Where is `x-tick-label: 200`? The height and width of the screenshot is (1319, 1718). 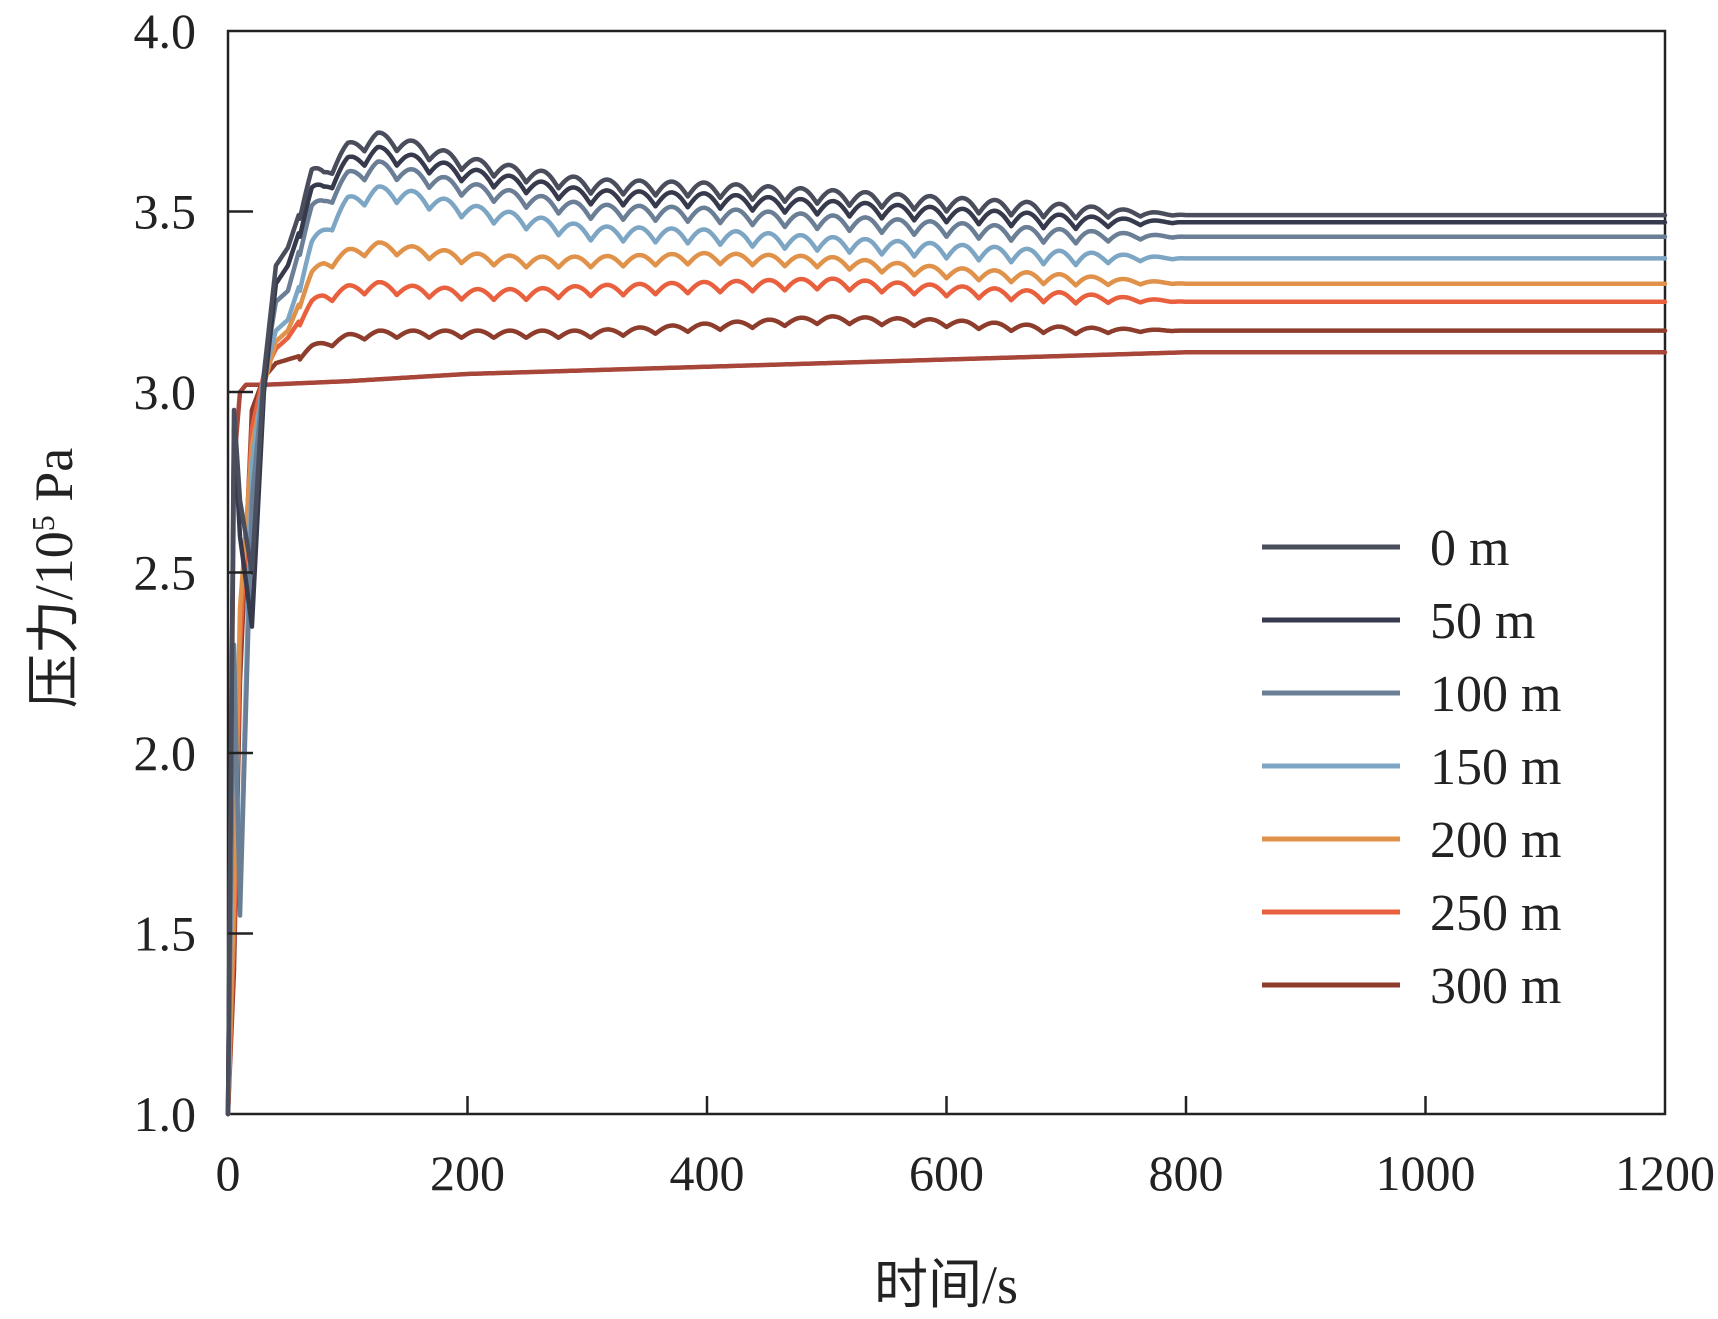
x-tick-label: 200 is located at coordinates (467, 1173).